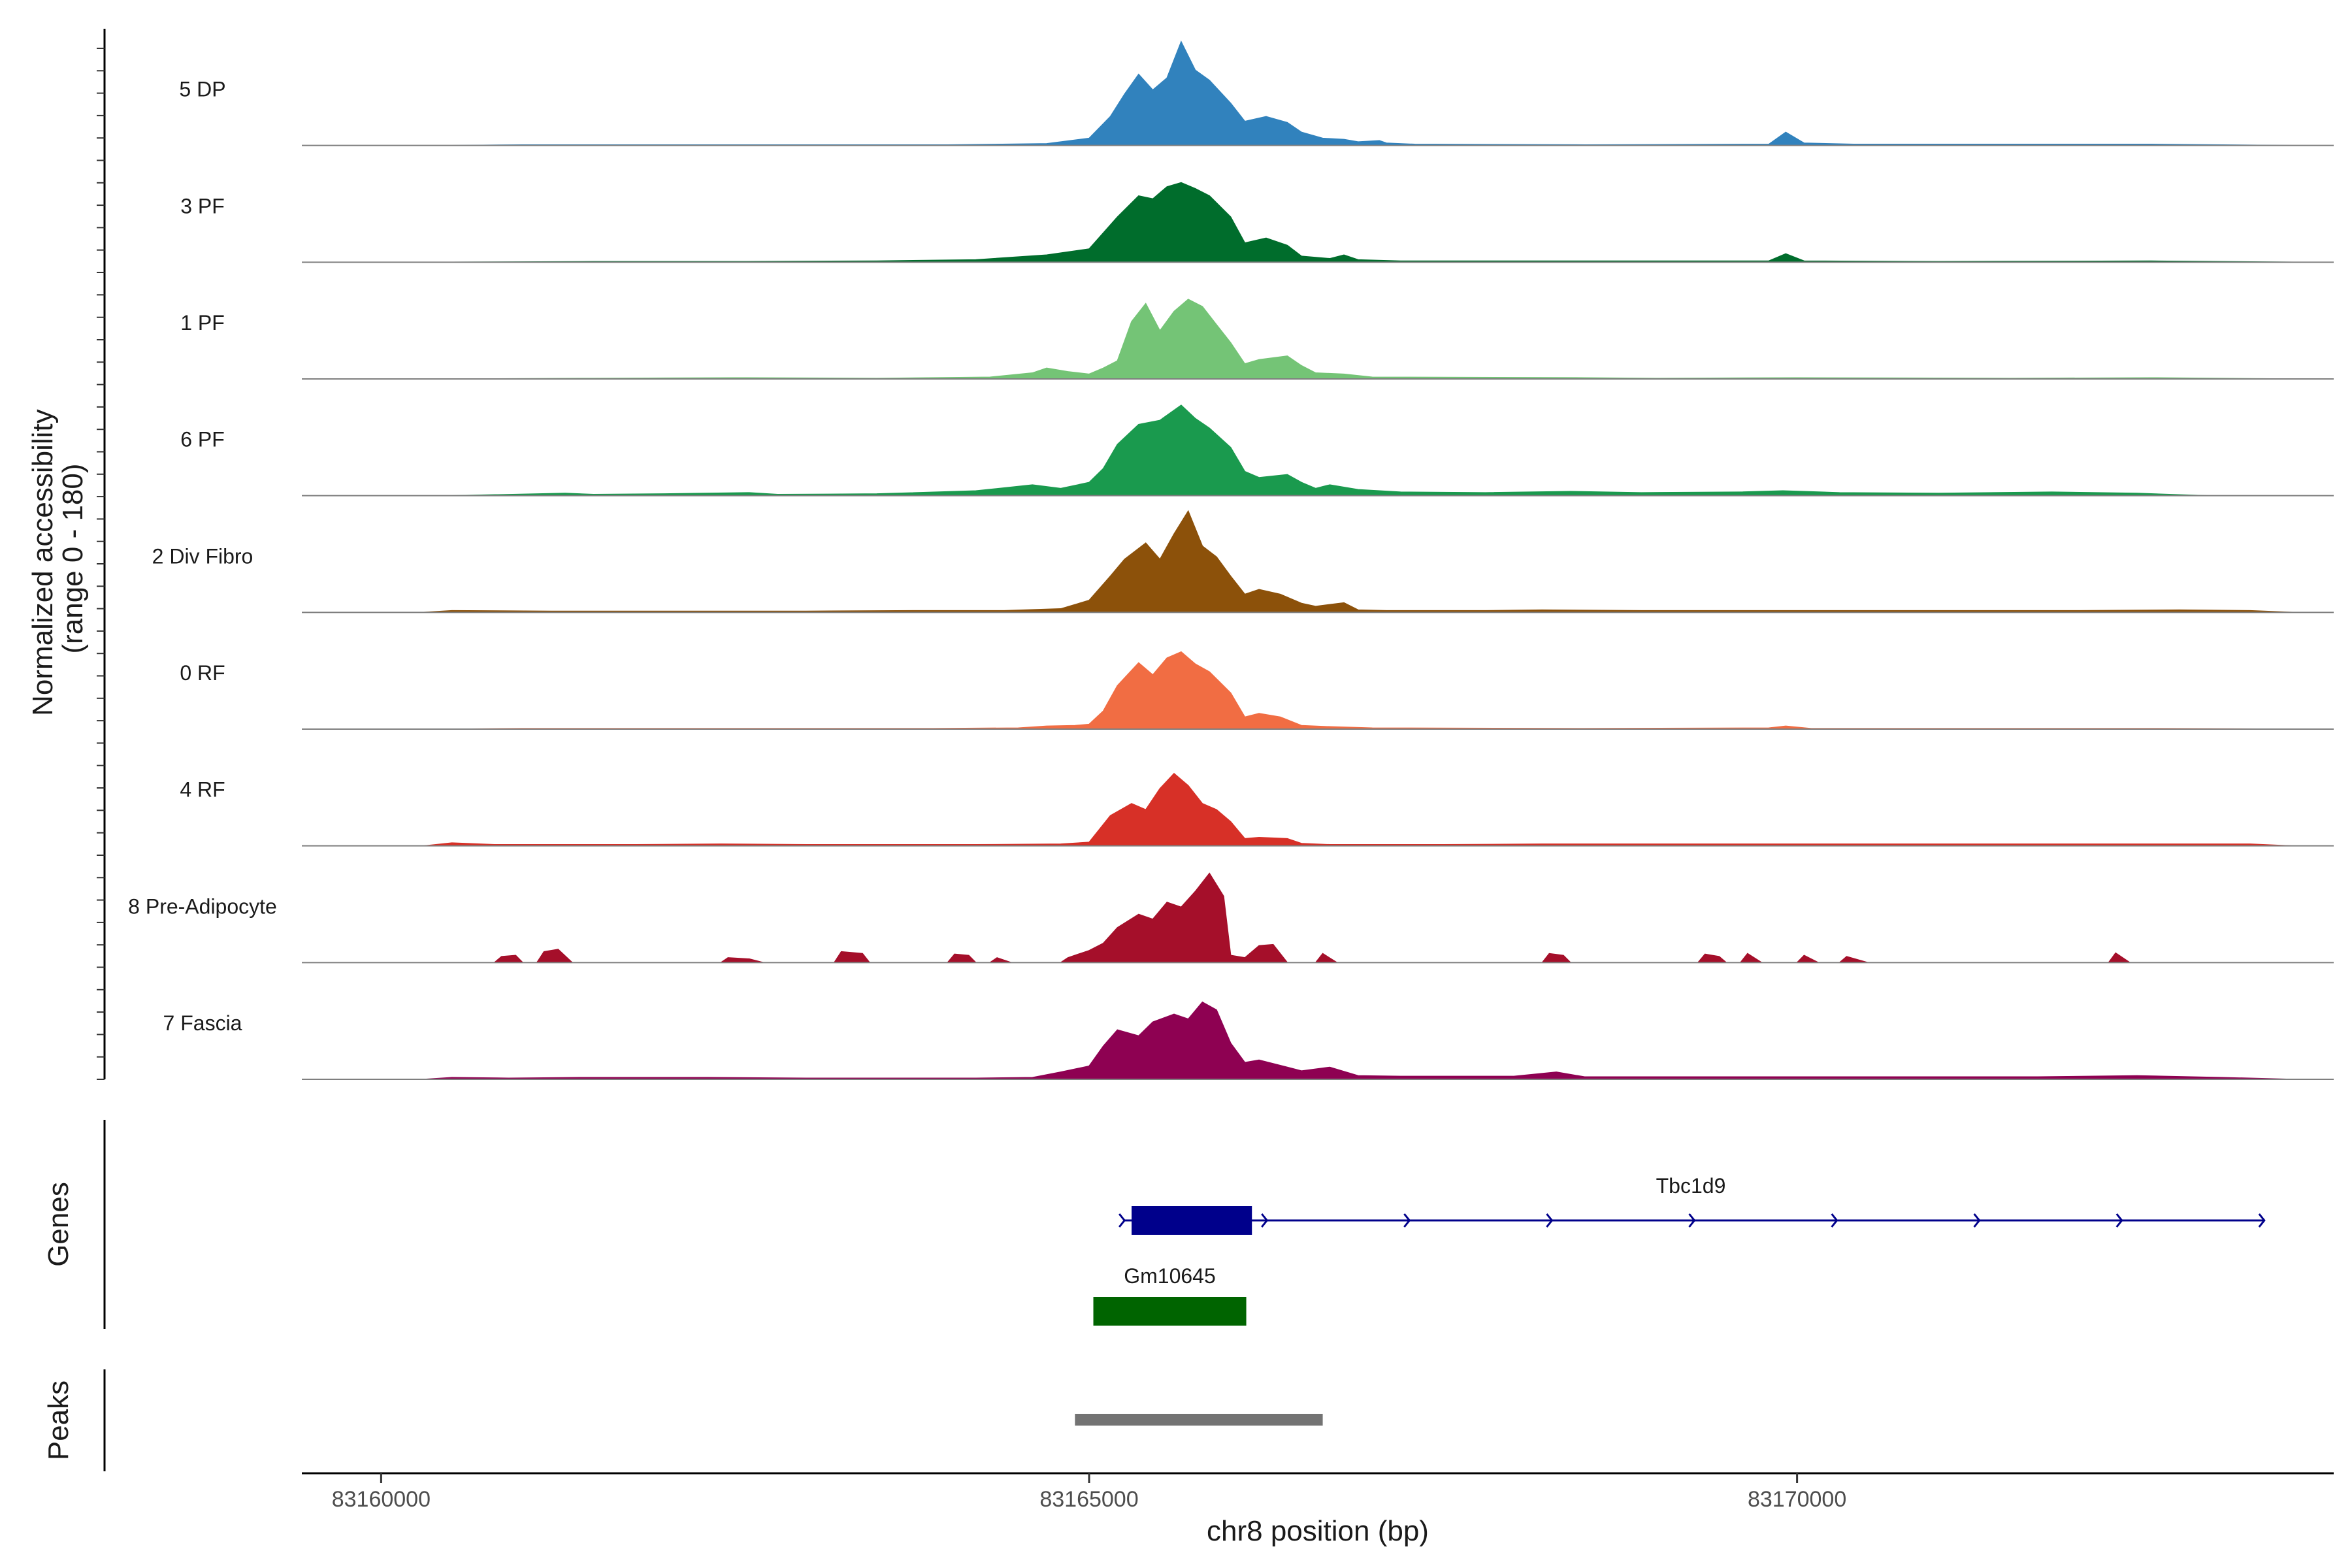 Image resolution: width=2352 pixels, height=1568 pixels. What do you see at coordinates (1797, 1499) in the screenshot?
I see `x-tick-label: 83170000` at bounding box center [1797, 1499].